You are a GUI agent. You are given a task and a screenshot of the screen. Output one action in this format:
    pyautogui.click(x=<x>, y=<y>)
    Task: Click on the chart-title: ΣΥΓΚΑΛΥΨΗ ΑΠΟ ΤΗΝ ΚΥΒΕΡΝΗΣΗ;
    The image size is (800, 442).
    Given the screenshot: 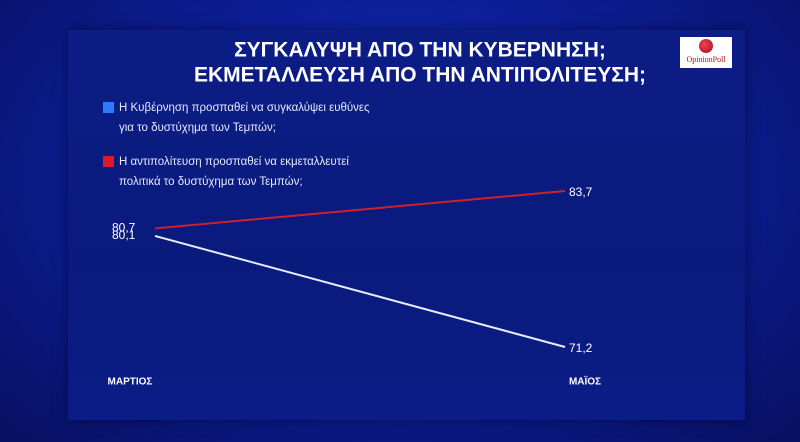 What is the action you would take?
    pyautogui.click(x=420, y=50)
    